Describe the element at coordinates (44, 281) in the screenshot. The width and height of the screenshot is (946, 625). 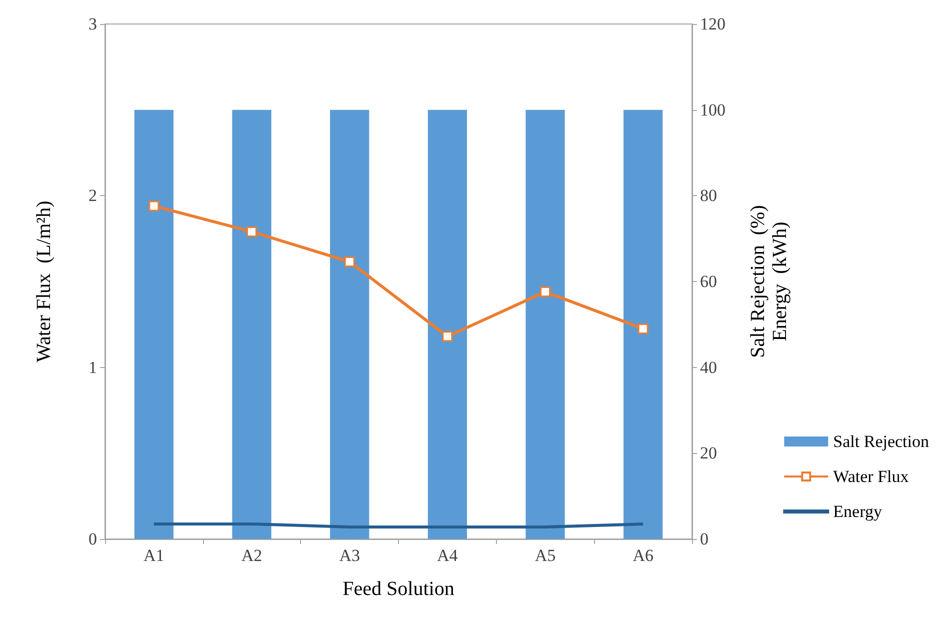
I see `y-axis-title: Water Flux (L/m²h)` at that location.